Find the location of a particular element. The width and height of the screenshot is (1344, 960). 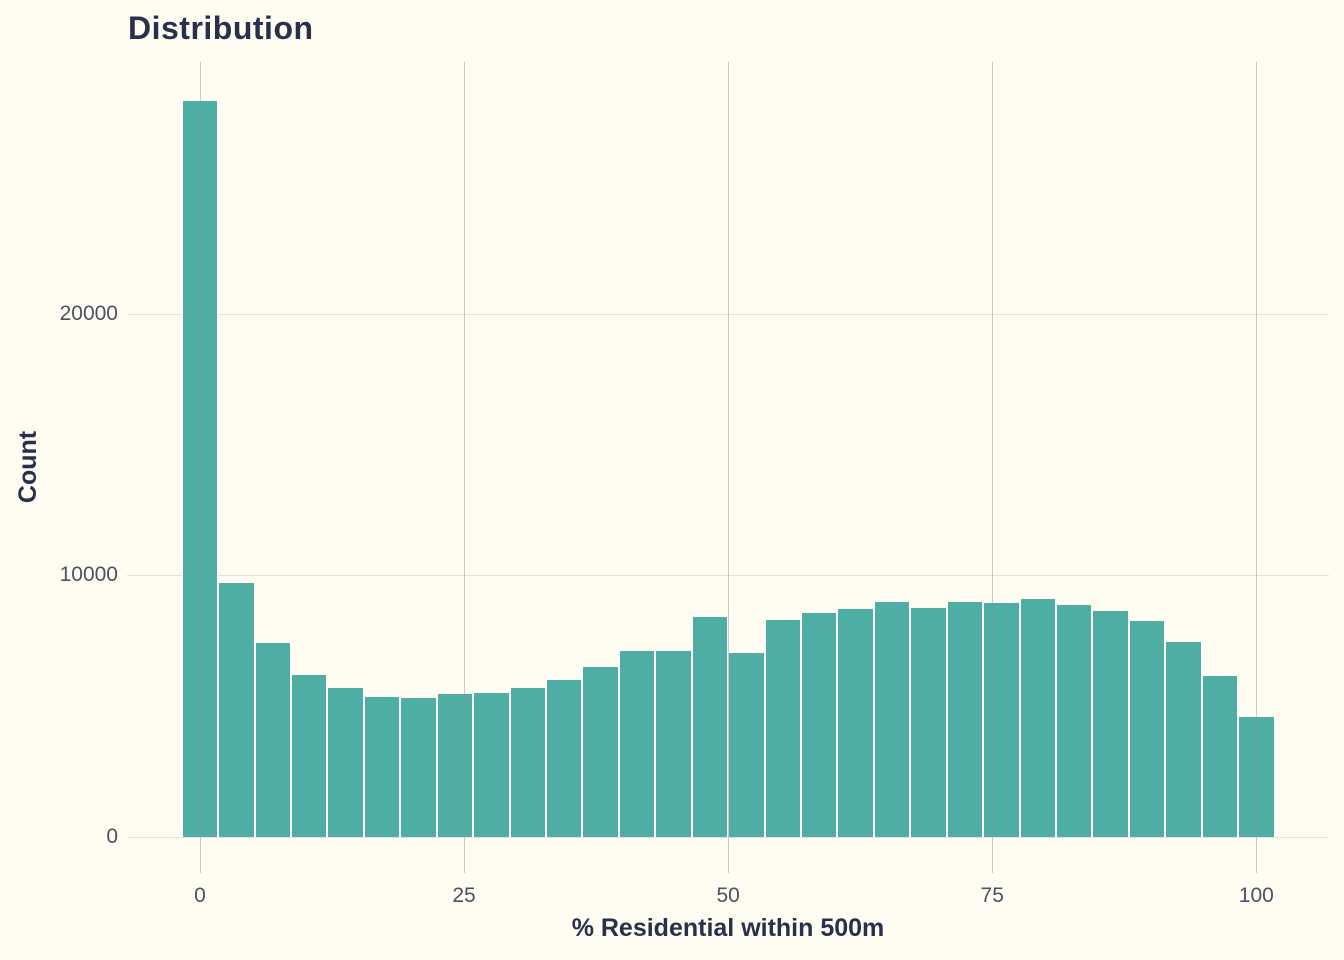

y-tick-label: 10000 is located at coordinates (88, 575).